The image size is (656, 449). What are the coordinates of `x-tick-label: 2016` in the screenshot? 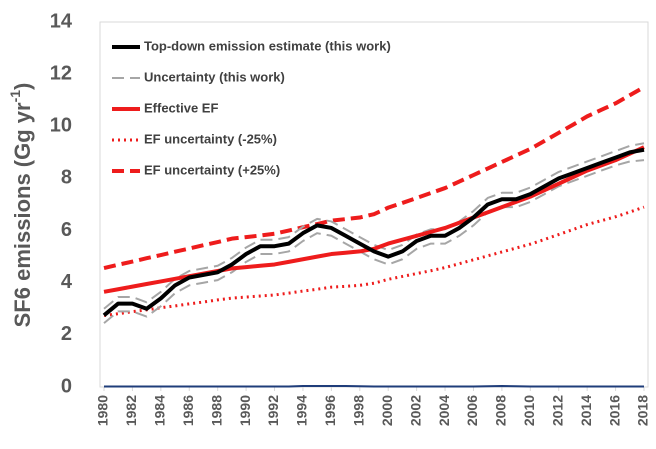 It's located at (614, 410).